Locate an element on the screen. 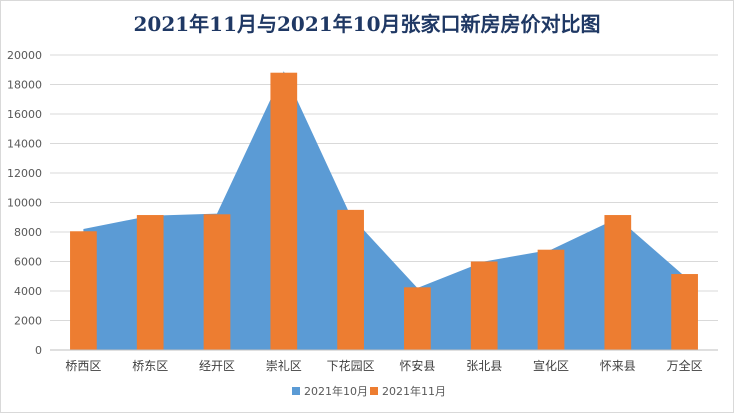 The height and width of the screenshot is (413, 734). y-tick-label: 14000 is located at coordinates (24, 144).